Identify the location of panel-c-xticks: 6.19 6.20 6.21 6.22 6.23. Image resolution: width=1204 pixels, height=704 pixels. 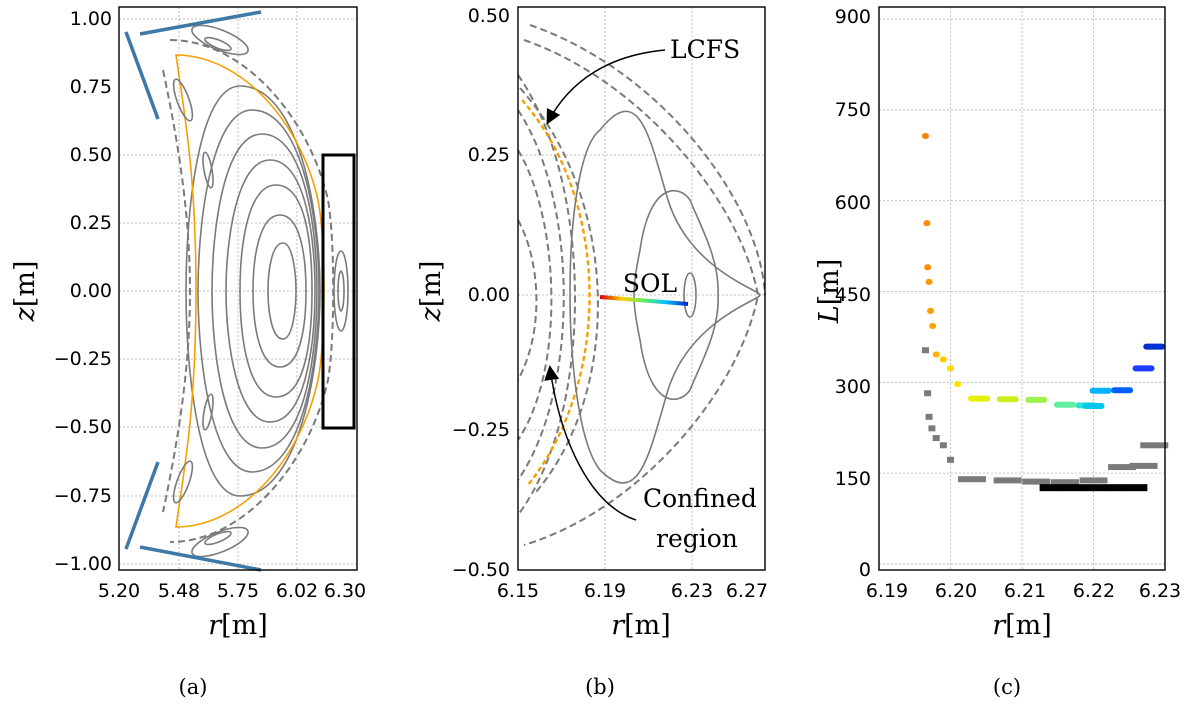
(1023, 591).